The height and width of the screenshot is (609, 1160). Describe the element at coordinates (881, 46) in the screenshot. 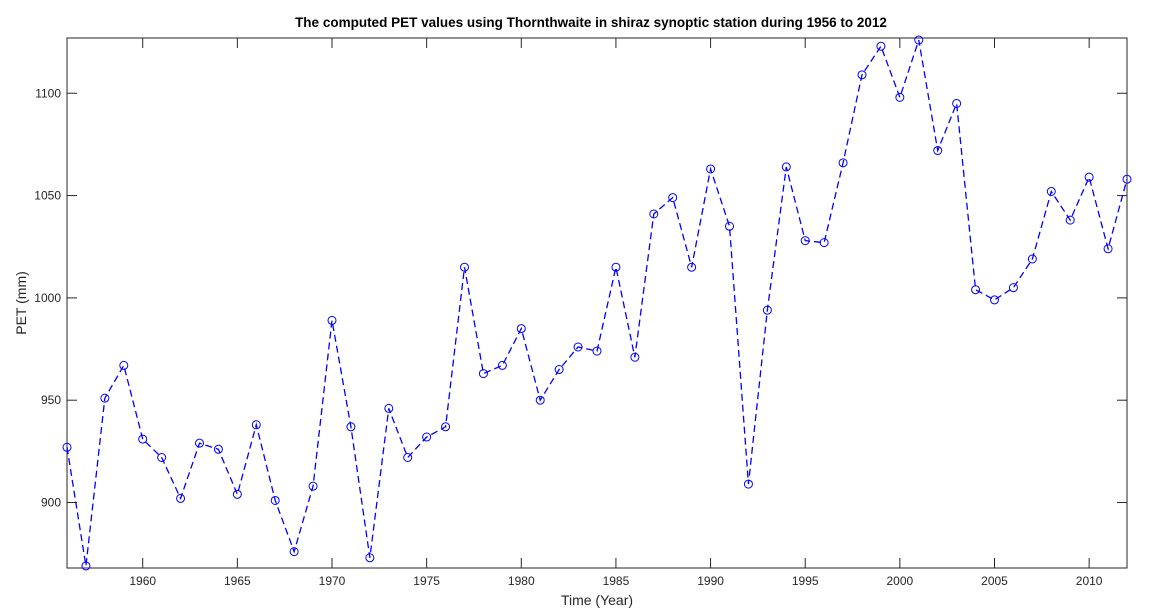

I see `data-point-1999` at that location.